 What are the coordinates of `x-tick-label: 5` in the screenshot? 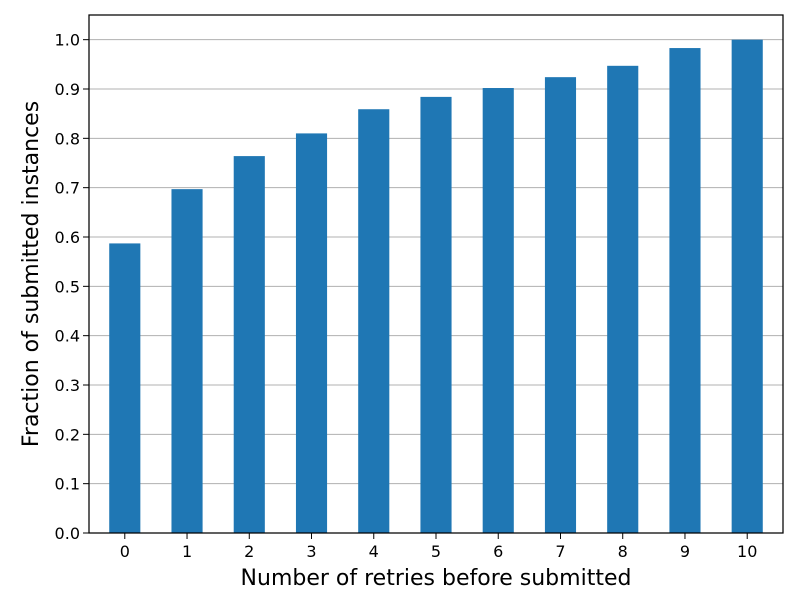 It's located at (436, 551).